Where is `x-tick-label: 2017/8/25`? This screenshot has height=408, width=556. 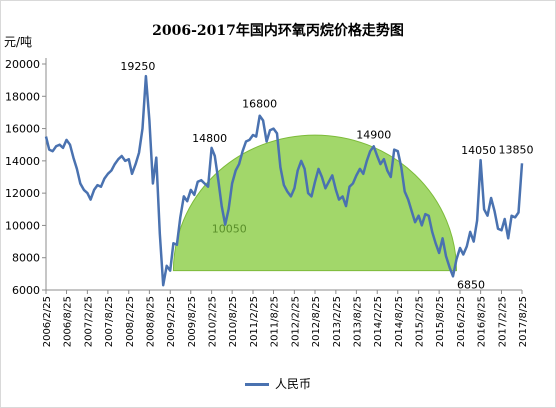
x-tick-label: 2017/8/25 is located at coordinates (523, 321).